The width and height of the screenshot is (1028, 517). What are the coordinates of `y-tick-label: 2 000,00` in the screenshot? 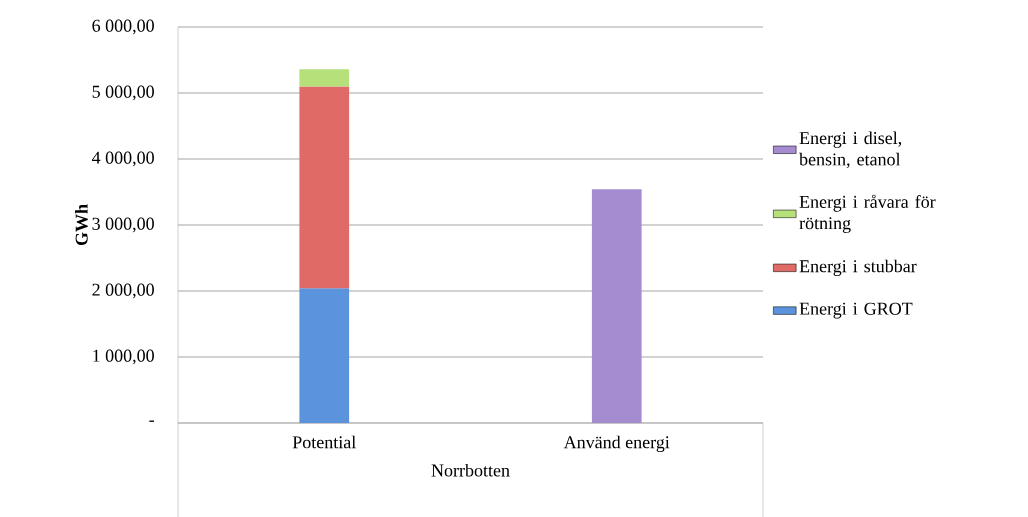 It's located at (123, 291).